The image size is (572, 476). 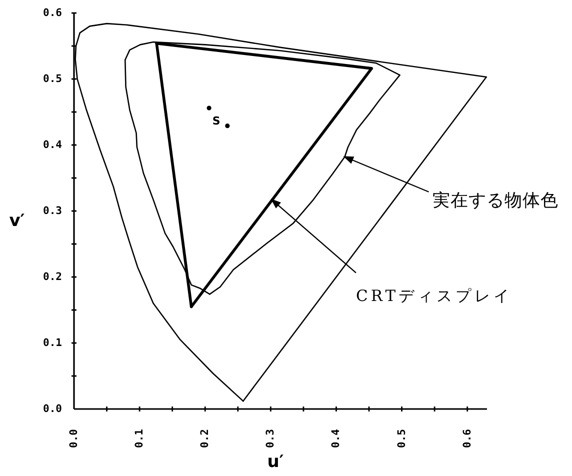 I want to click on y-tick-label: 0.0, so click(x=52, y=409).